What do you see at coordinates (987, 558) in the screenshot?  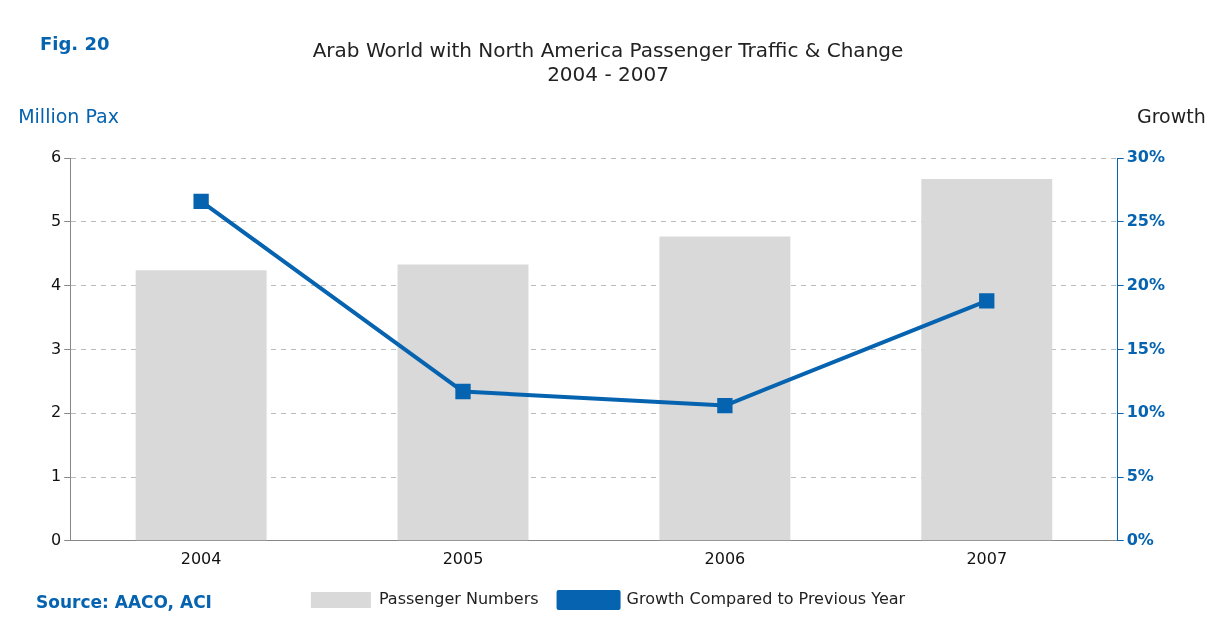 I see `x-tick-label: 2007` at bounding box center [987, 558].